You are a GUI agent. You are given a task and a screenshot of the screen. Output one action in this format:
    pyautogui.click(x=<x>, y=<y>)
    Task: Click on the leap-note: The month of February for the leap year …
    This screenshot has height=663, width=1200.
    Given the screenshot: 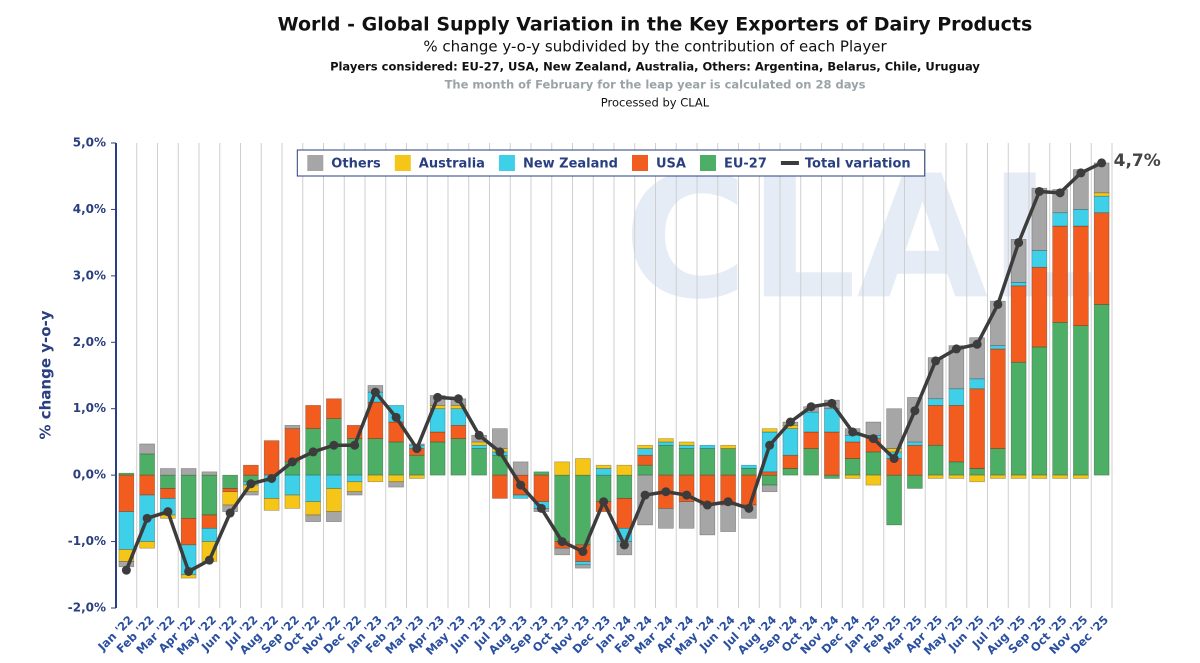 What is the action you would take?
    pyautogui.click(x=655, y=85)
    